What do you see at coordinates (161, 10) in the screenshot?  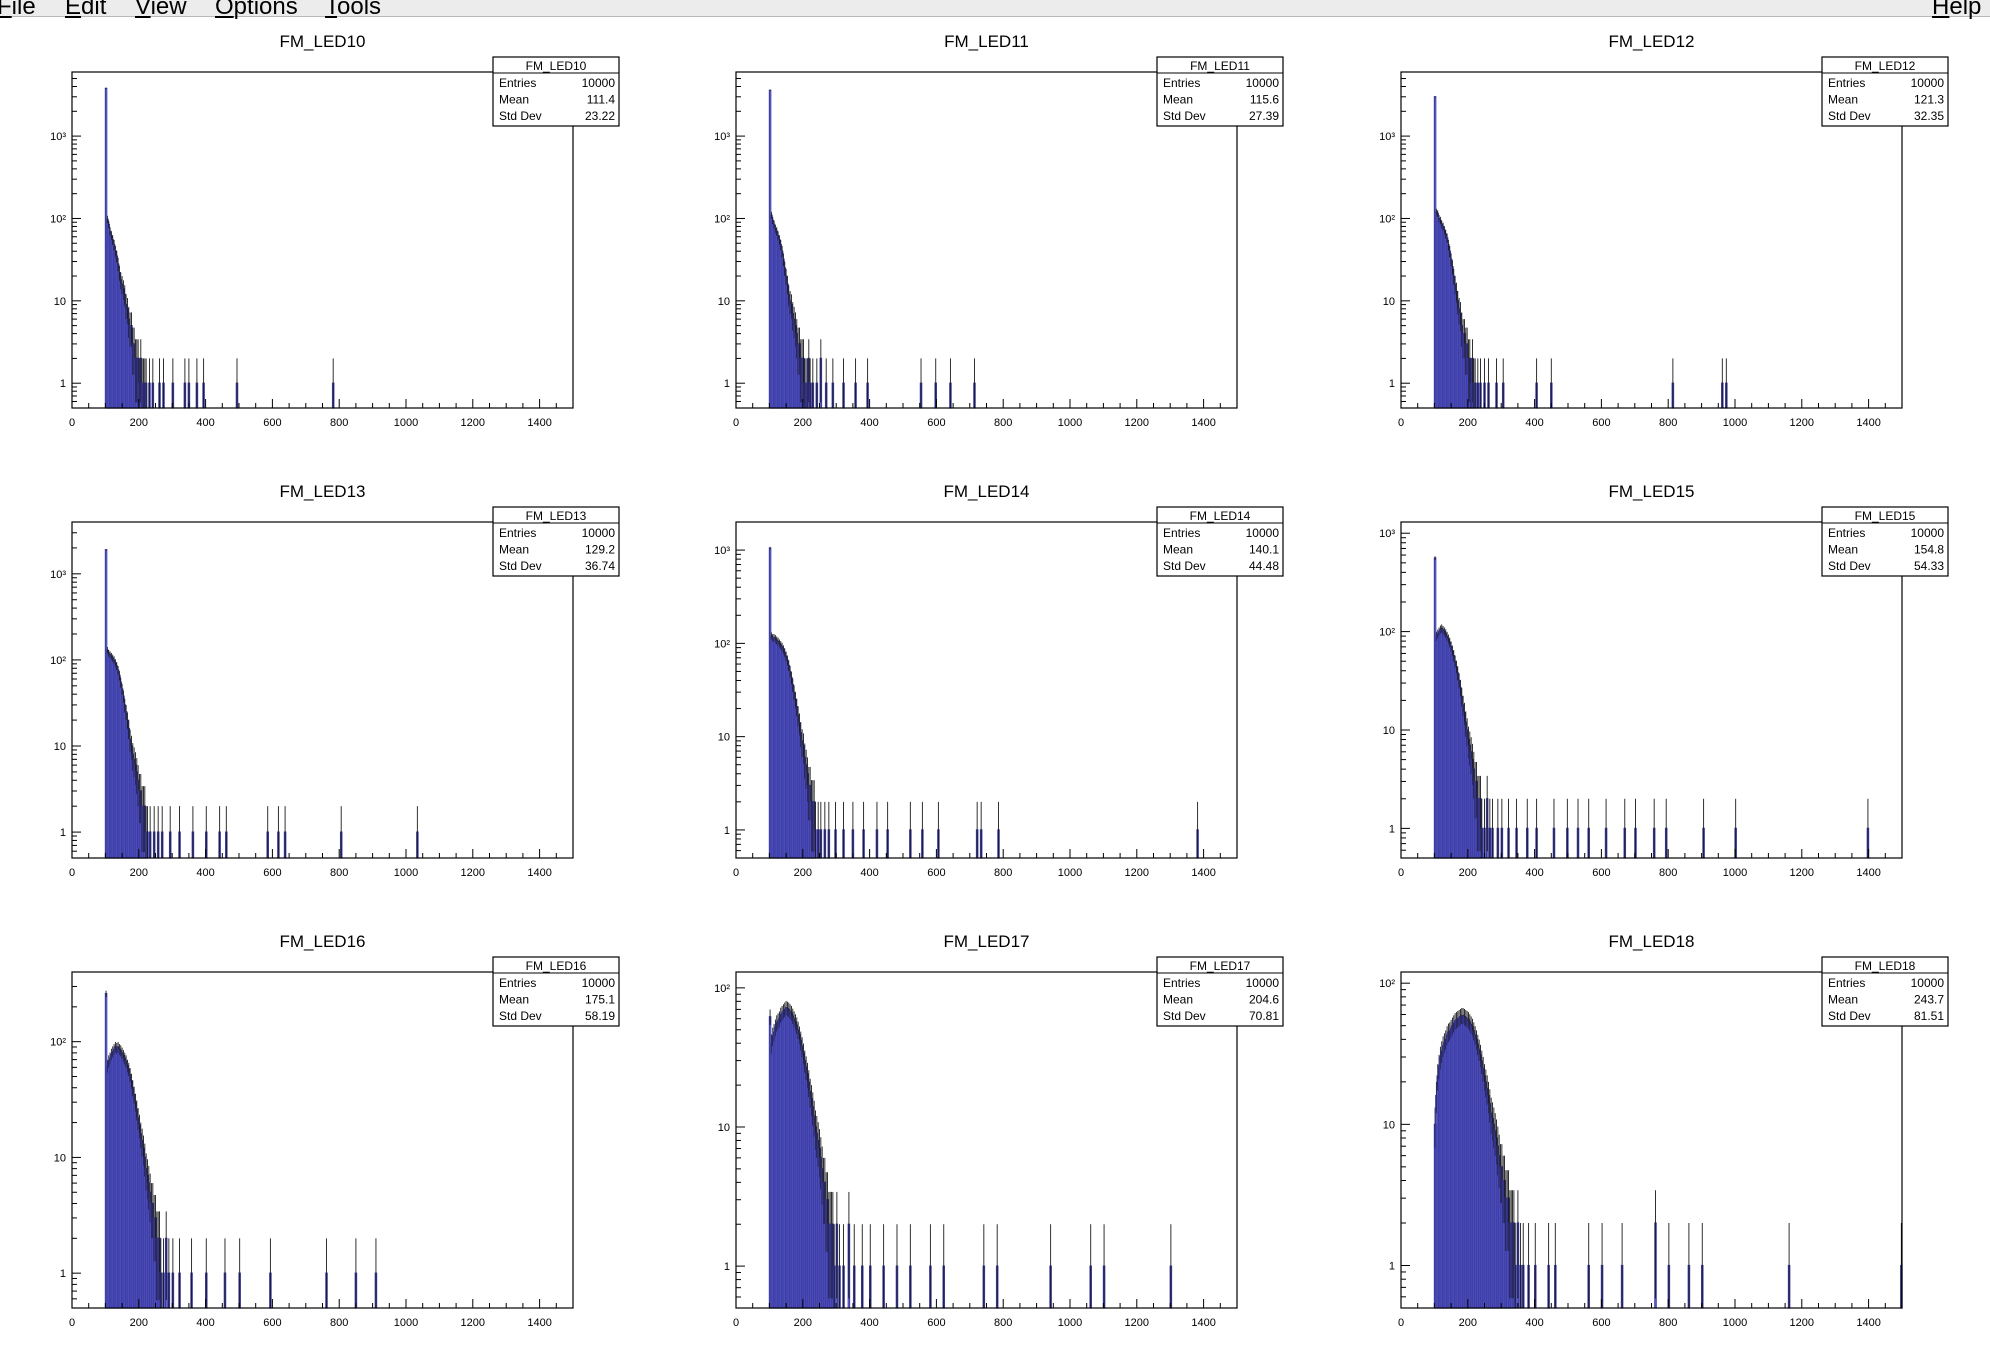 I see `menu-view: View` at bounding box center [161, 10].